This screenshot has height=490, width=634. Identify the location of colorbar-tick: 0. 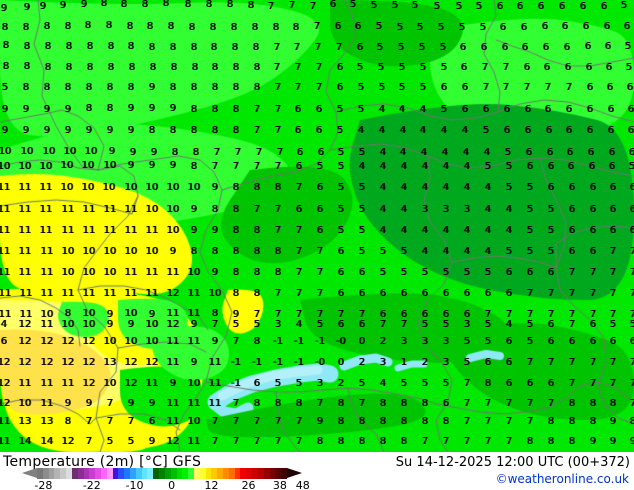
(172, 484).